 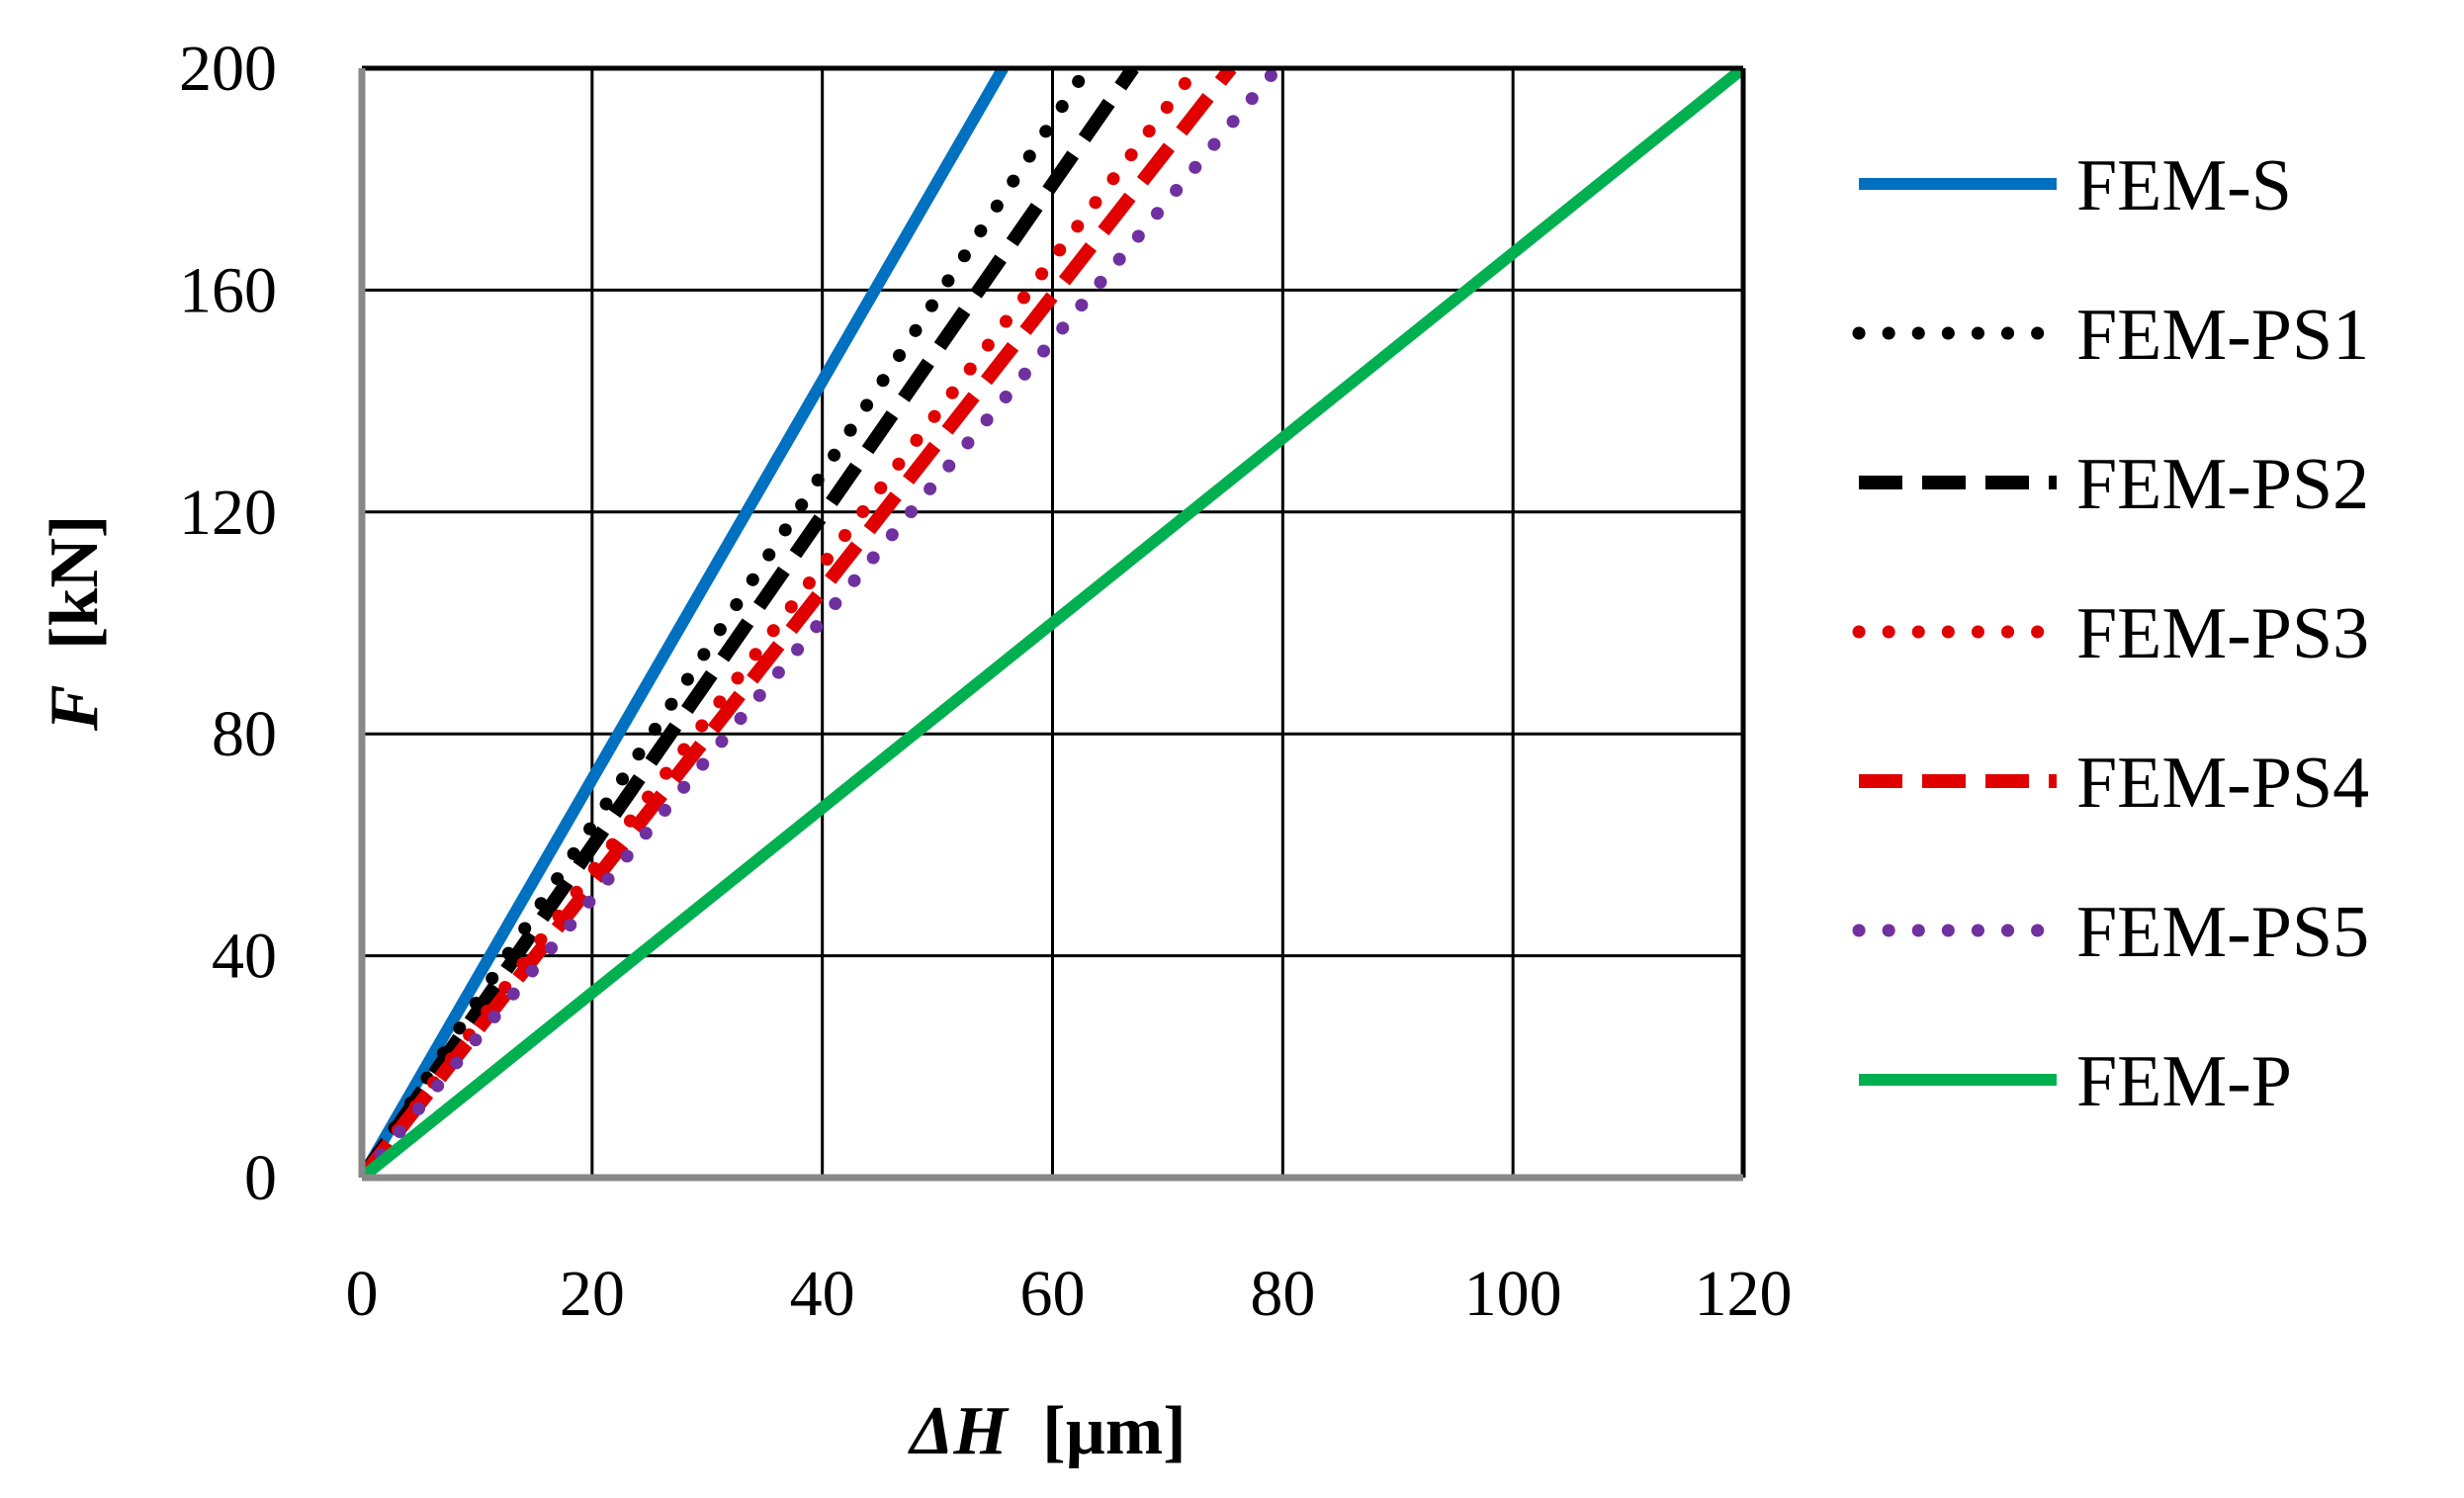 What do you see at coordinates (228, 69) in the screenshot?
I see `y-tick-label: 200` at bounding box center [228, 69].